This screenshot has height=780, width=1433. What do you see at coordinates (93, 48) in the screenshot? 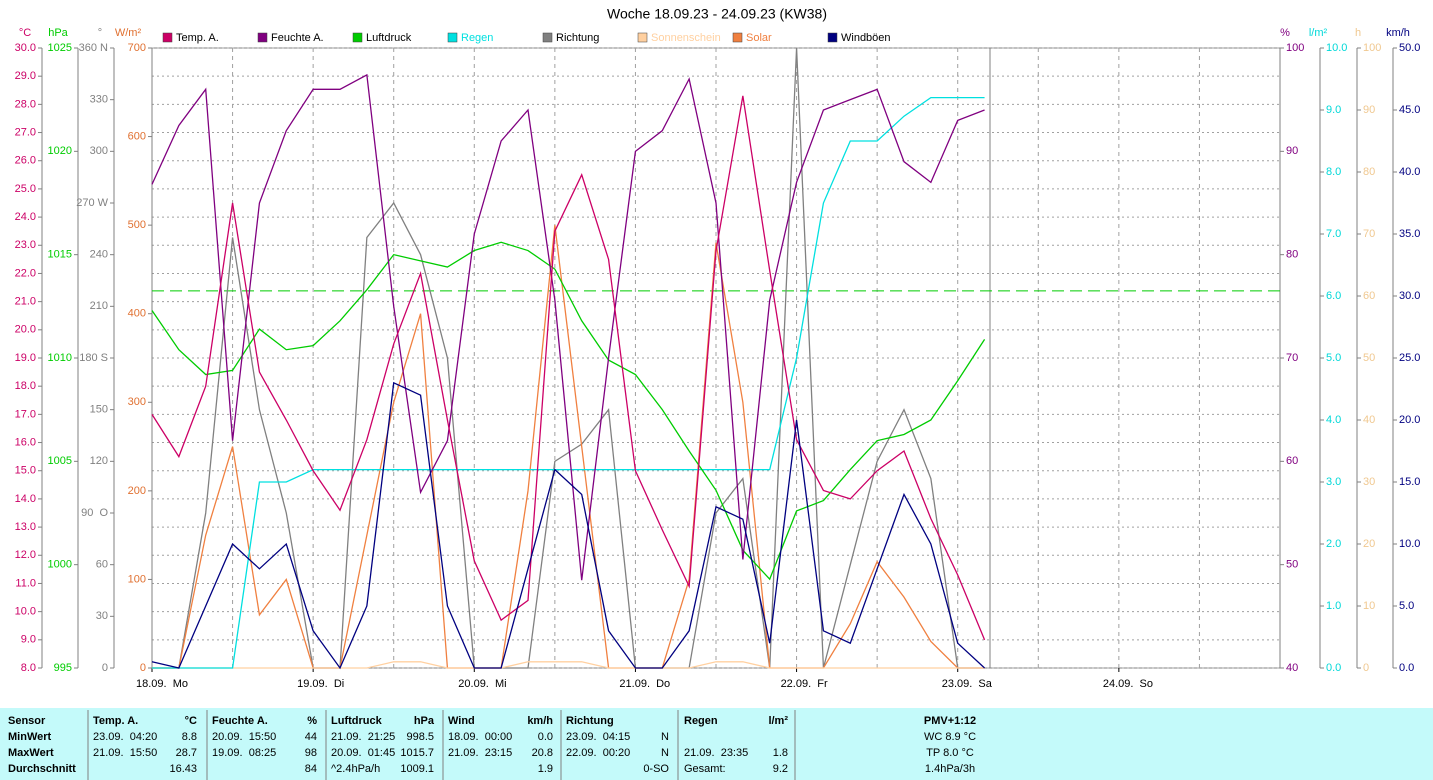
I see `y-tick-label: 360 N` at bounding box center [93, 48].